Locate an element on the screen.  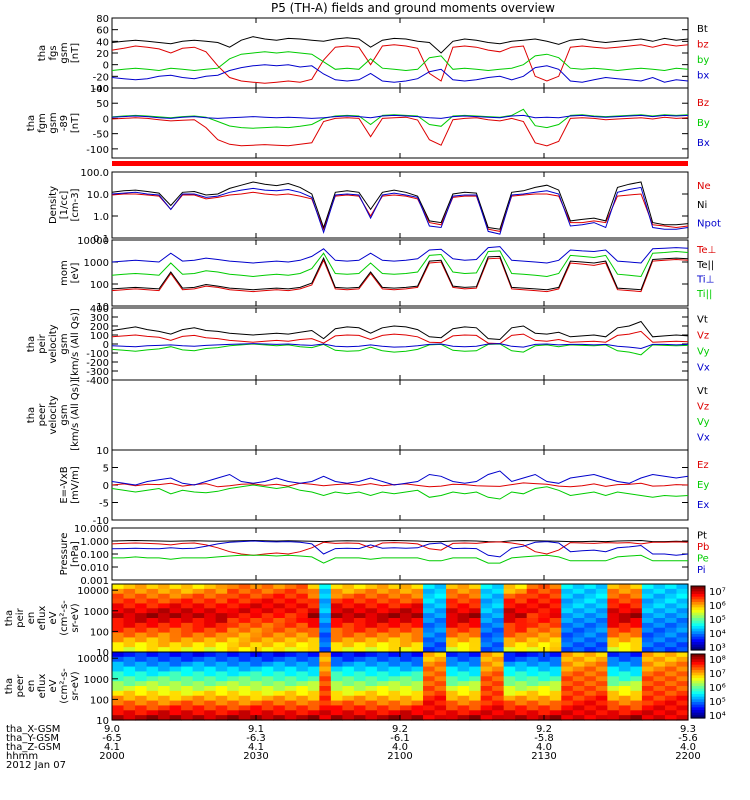
ytick-label: 50 is located at coordinates (102, 104).